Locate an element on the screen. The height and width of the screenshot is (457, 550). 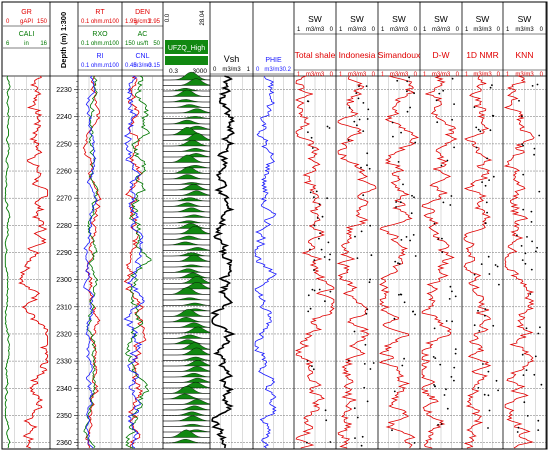
scale-max-sw4-1: 0 is located at coordinates (458, 75).